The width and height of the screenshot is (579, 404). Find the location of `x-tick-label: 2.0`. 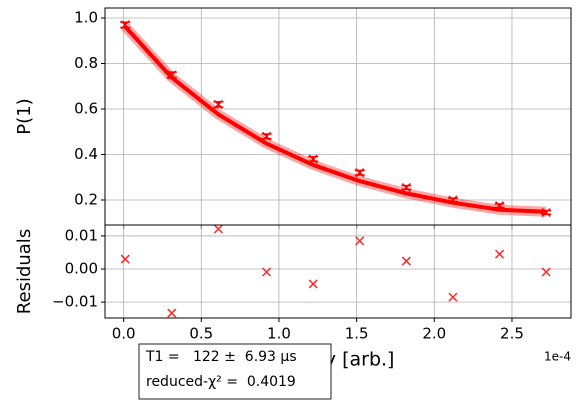

x-tick-label: 2.0 is located at coordinates (434, 334).